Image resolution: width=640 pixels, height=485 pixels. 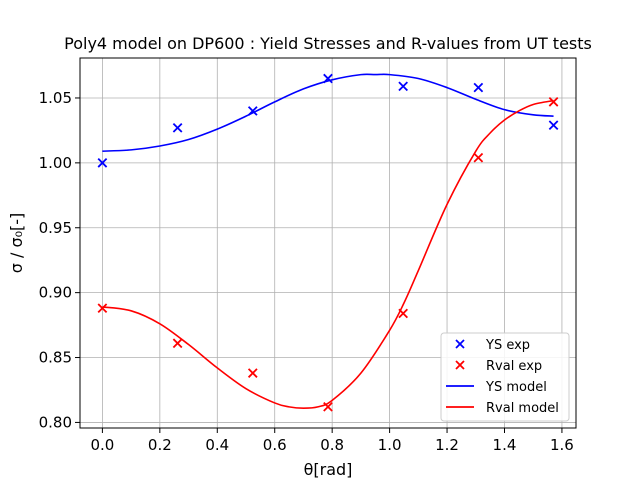 I want to click on y-tick-label: 1.00, so click(x=55, y=163).